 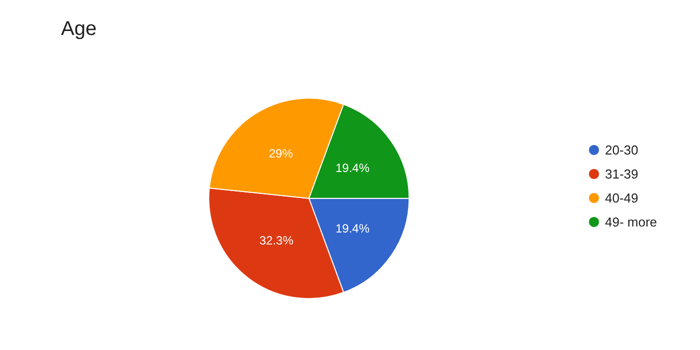 What do you see at coordinates (281, 153) in the screenshot?
I see `data-label: 29%` at bounding box center [281, 153].